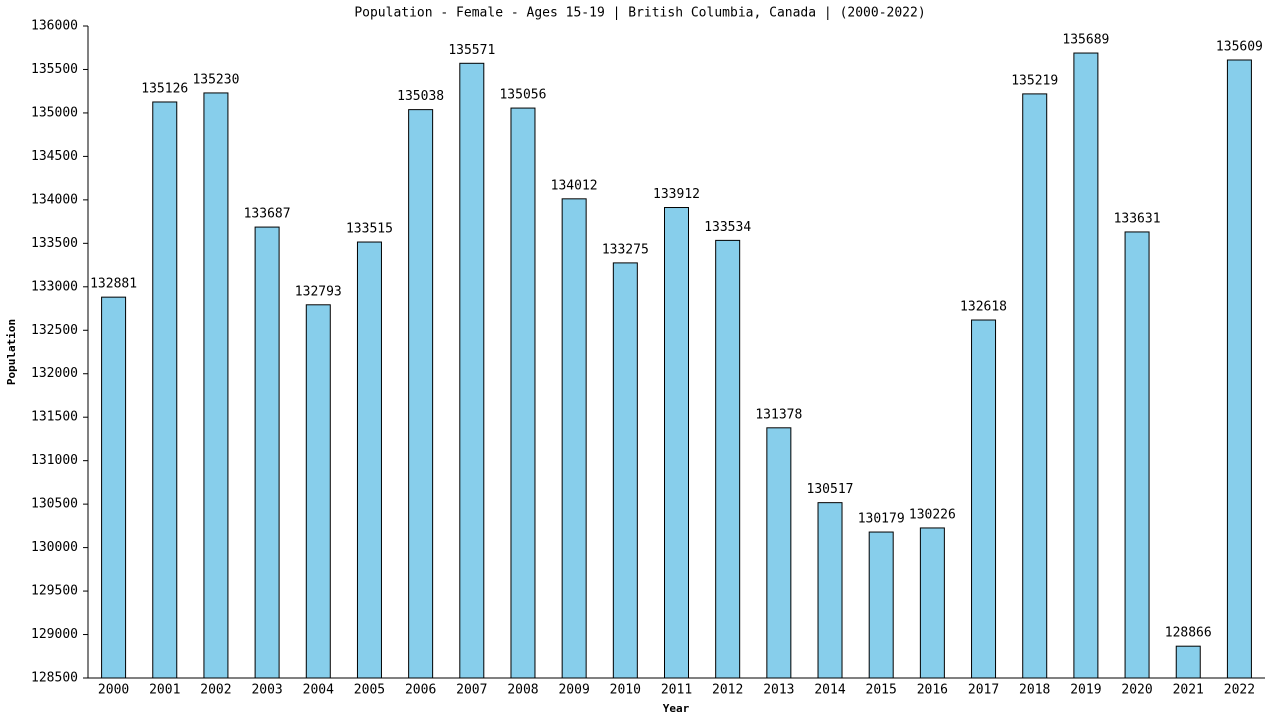 The height and width of the screenshot is (720, 1280). Describe the element at coordinates (54, 156) in the screenshot. I see `y-tick-label: 134500` at that location.